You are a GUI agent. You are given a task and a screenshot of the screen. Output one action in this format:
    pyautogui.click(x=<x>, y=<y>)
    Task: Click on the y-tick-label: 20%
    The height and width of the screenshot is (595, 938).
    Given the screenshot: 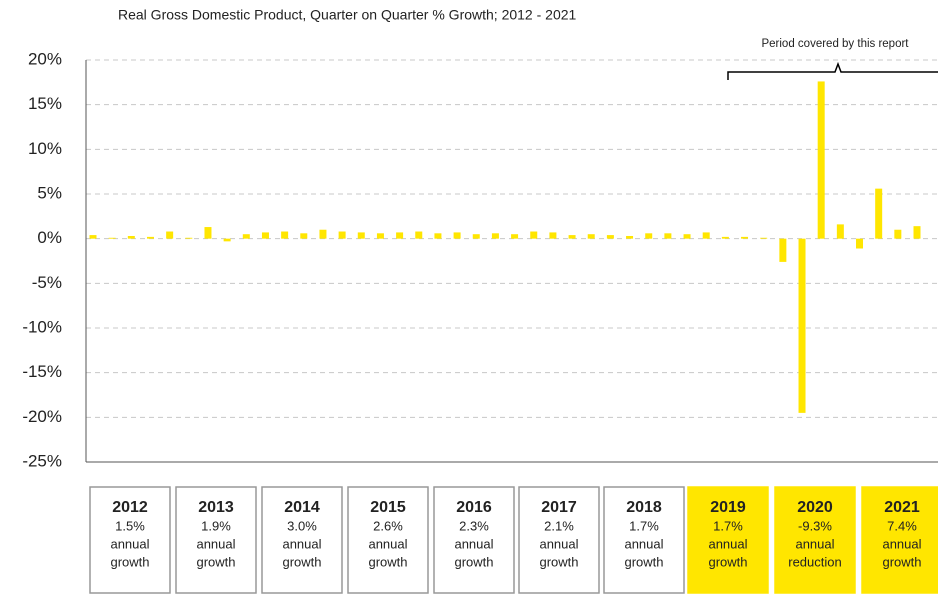 What is the action you would take?
    pyautogui.click(x=45, y=58)
    